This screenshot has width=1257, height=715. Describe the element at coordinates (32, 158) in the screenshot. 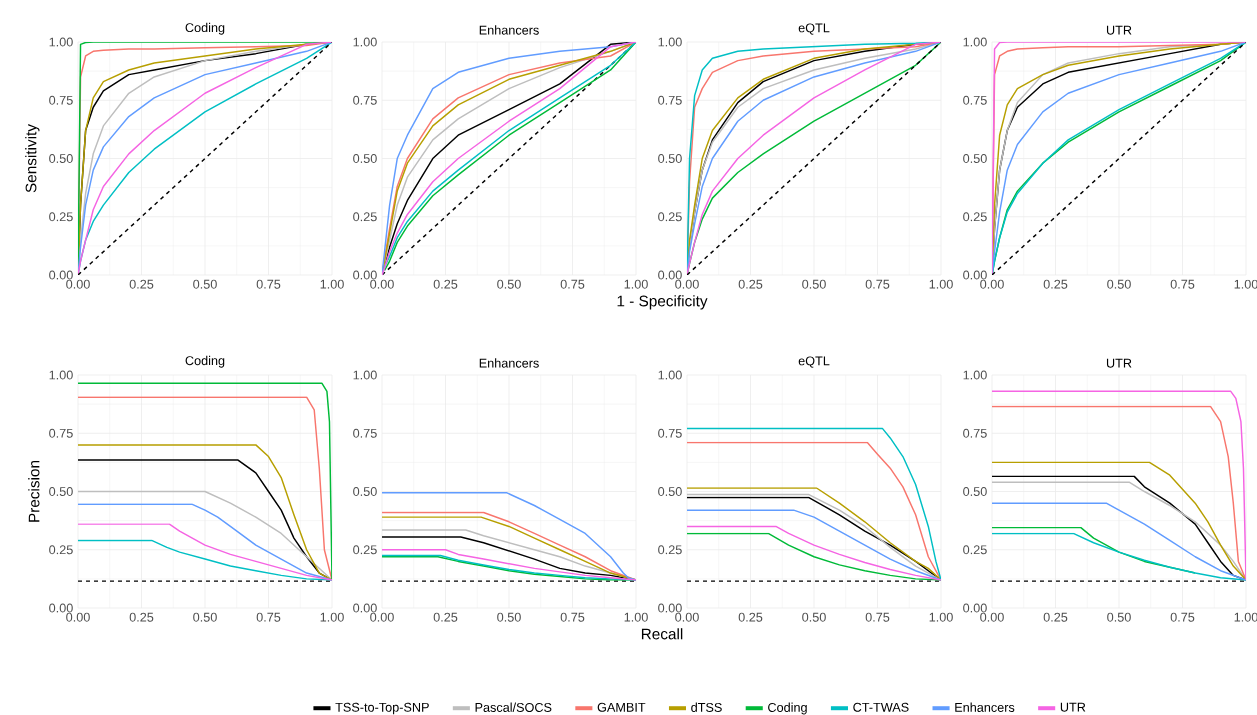

I see `y-axis-title: Sensitivity` at that location.